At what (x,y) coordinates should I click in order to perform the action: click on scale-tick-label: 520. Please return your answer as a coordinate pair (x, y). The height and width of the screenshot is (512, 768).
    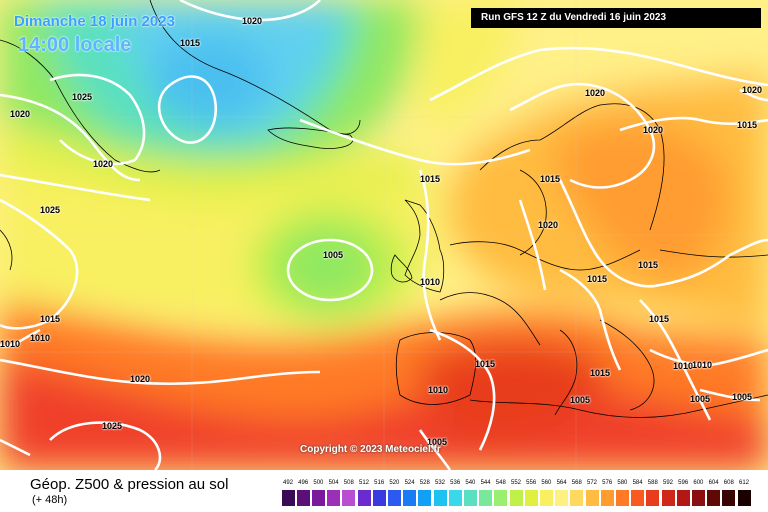
    Looking at the image, I should click on (394, 483).